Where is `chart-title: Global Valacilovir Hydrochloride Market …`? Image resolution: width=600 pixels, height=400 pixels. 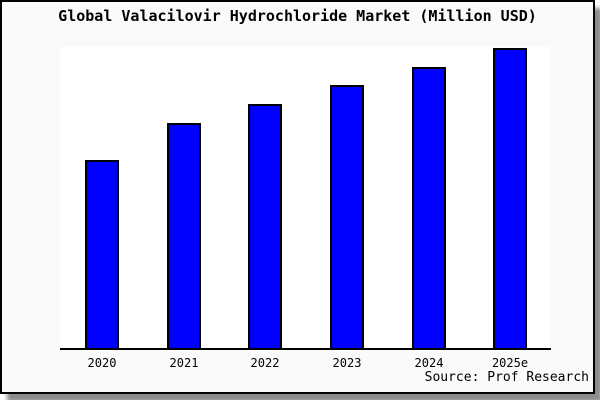
chart-title: Global Valacilovir Hydrochloride Market … is located at coordinates (297, 16).